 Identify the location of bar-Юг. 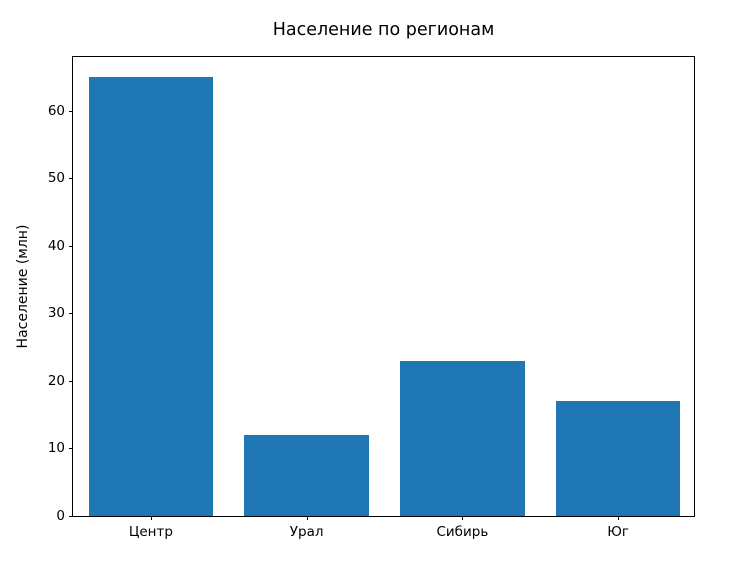
(618, 458).